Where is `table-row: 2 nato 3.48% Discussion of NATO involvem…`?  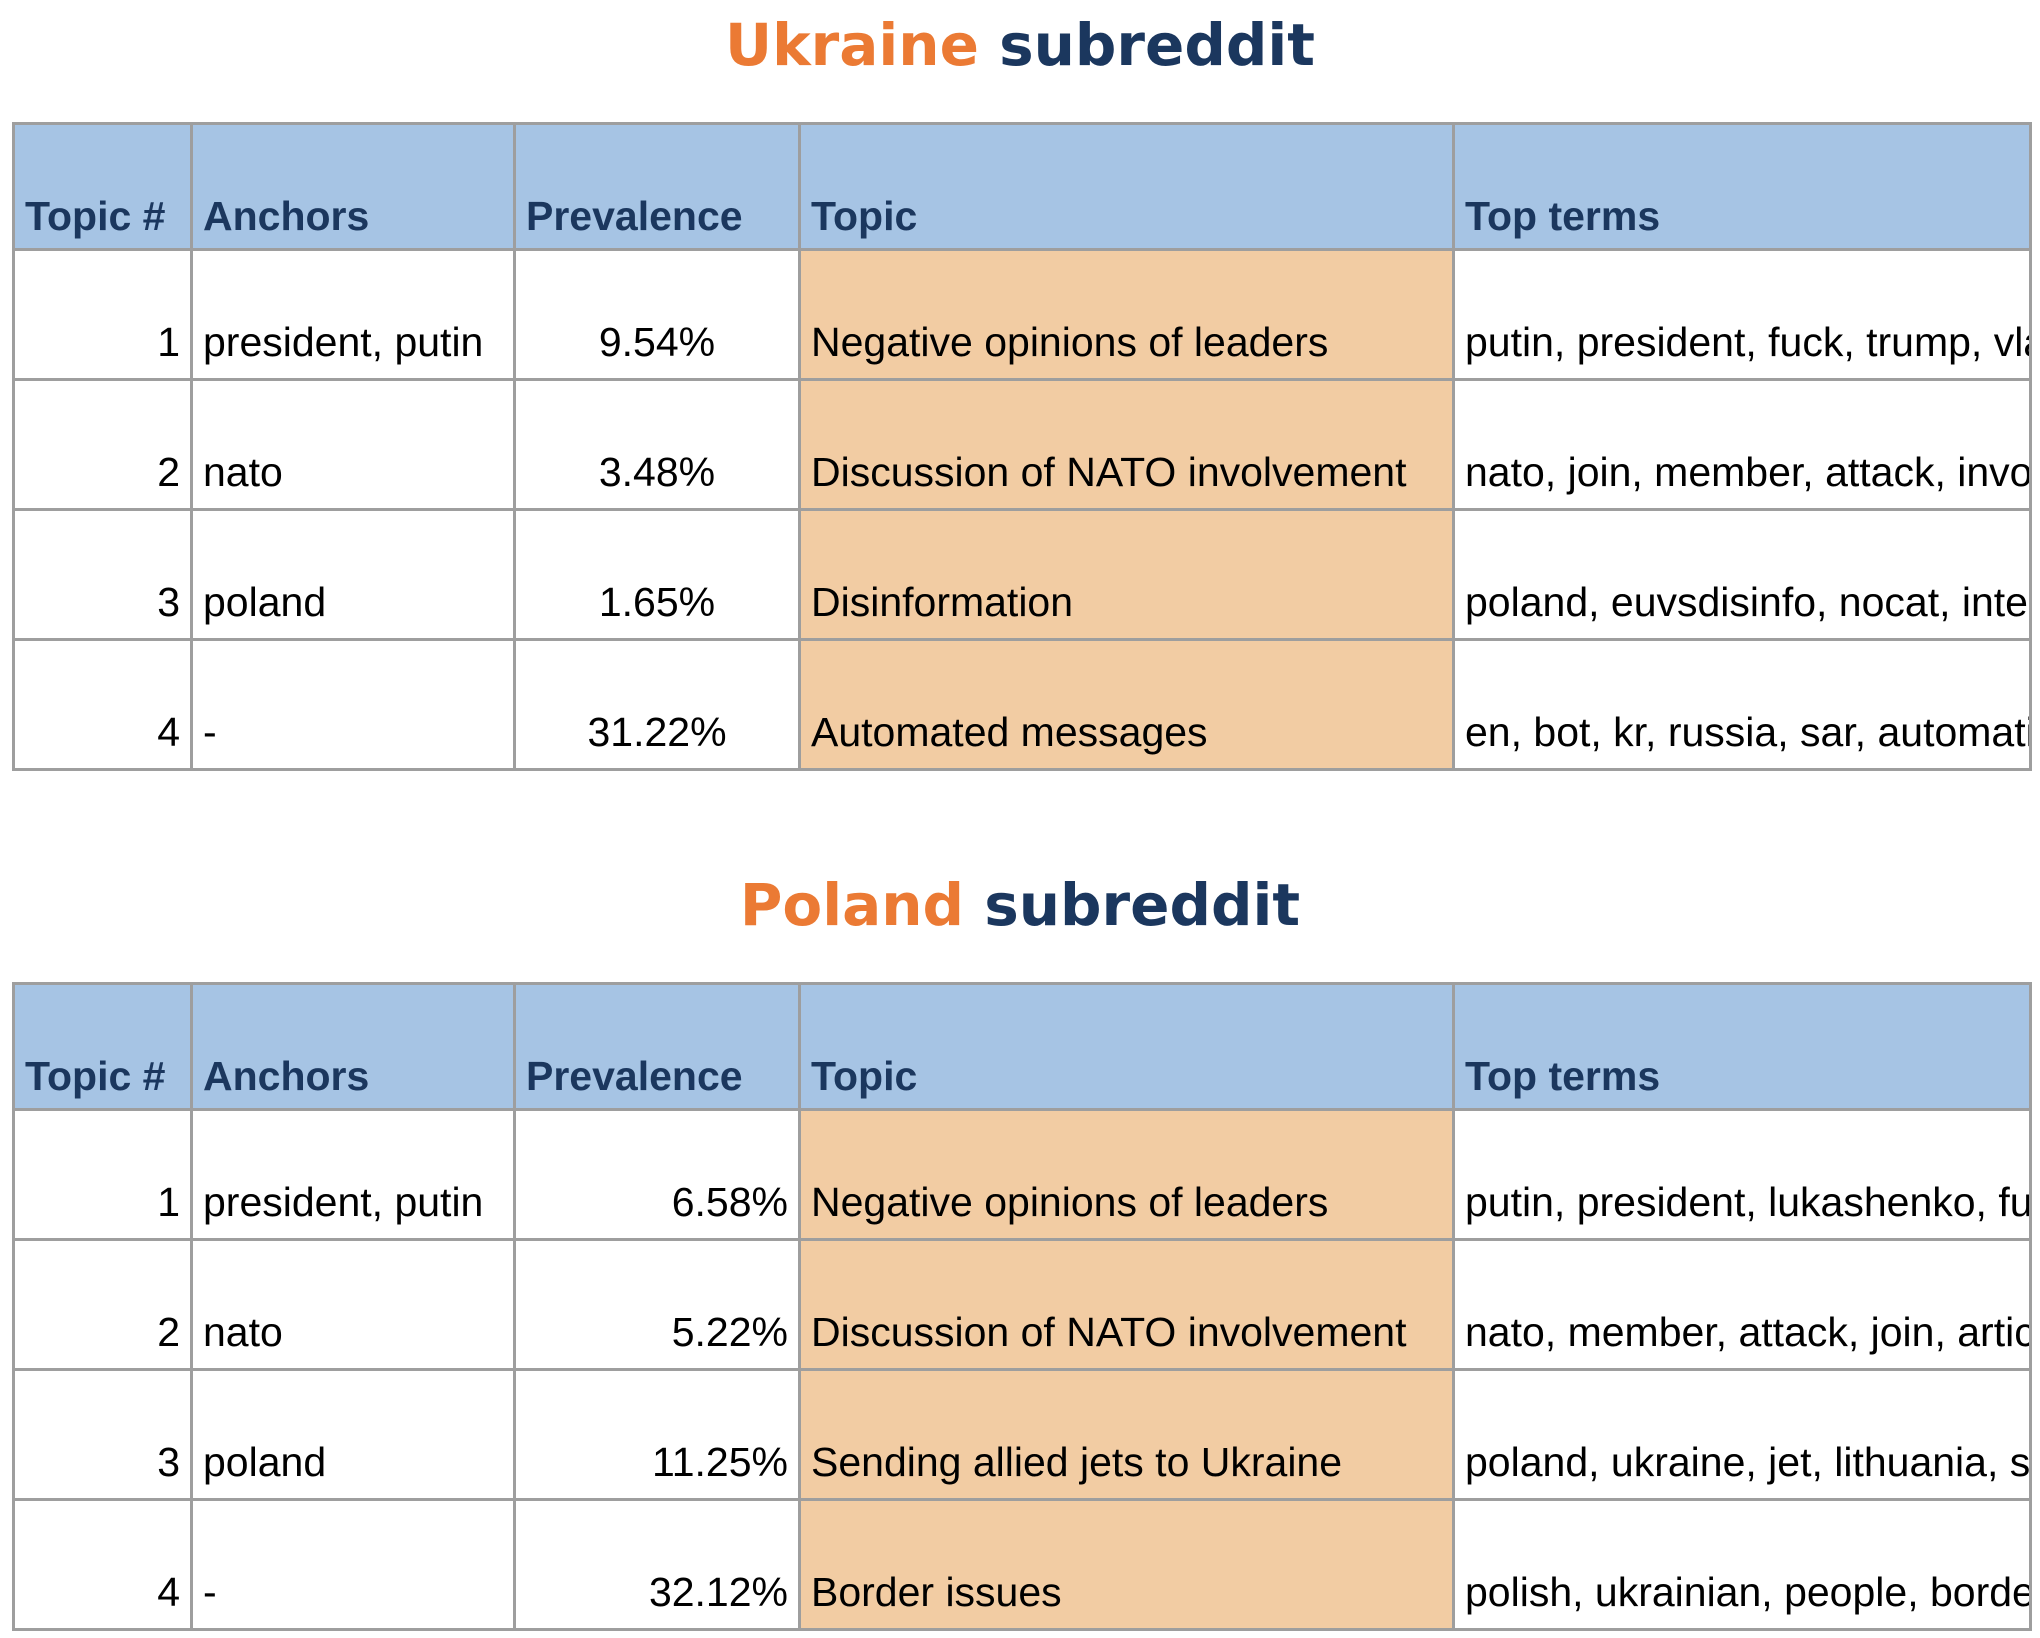
table-row: 2 nato 3.48% Discussion of NATO involvem… is located at coordinates (1022, 444).